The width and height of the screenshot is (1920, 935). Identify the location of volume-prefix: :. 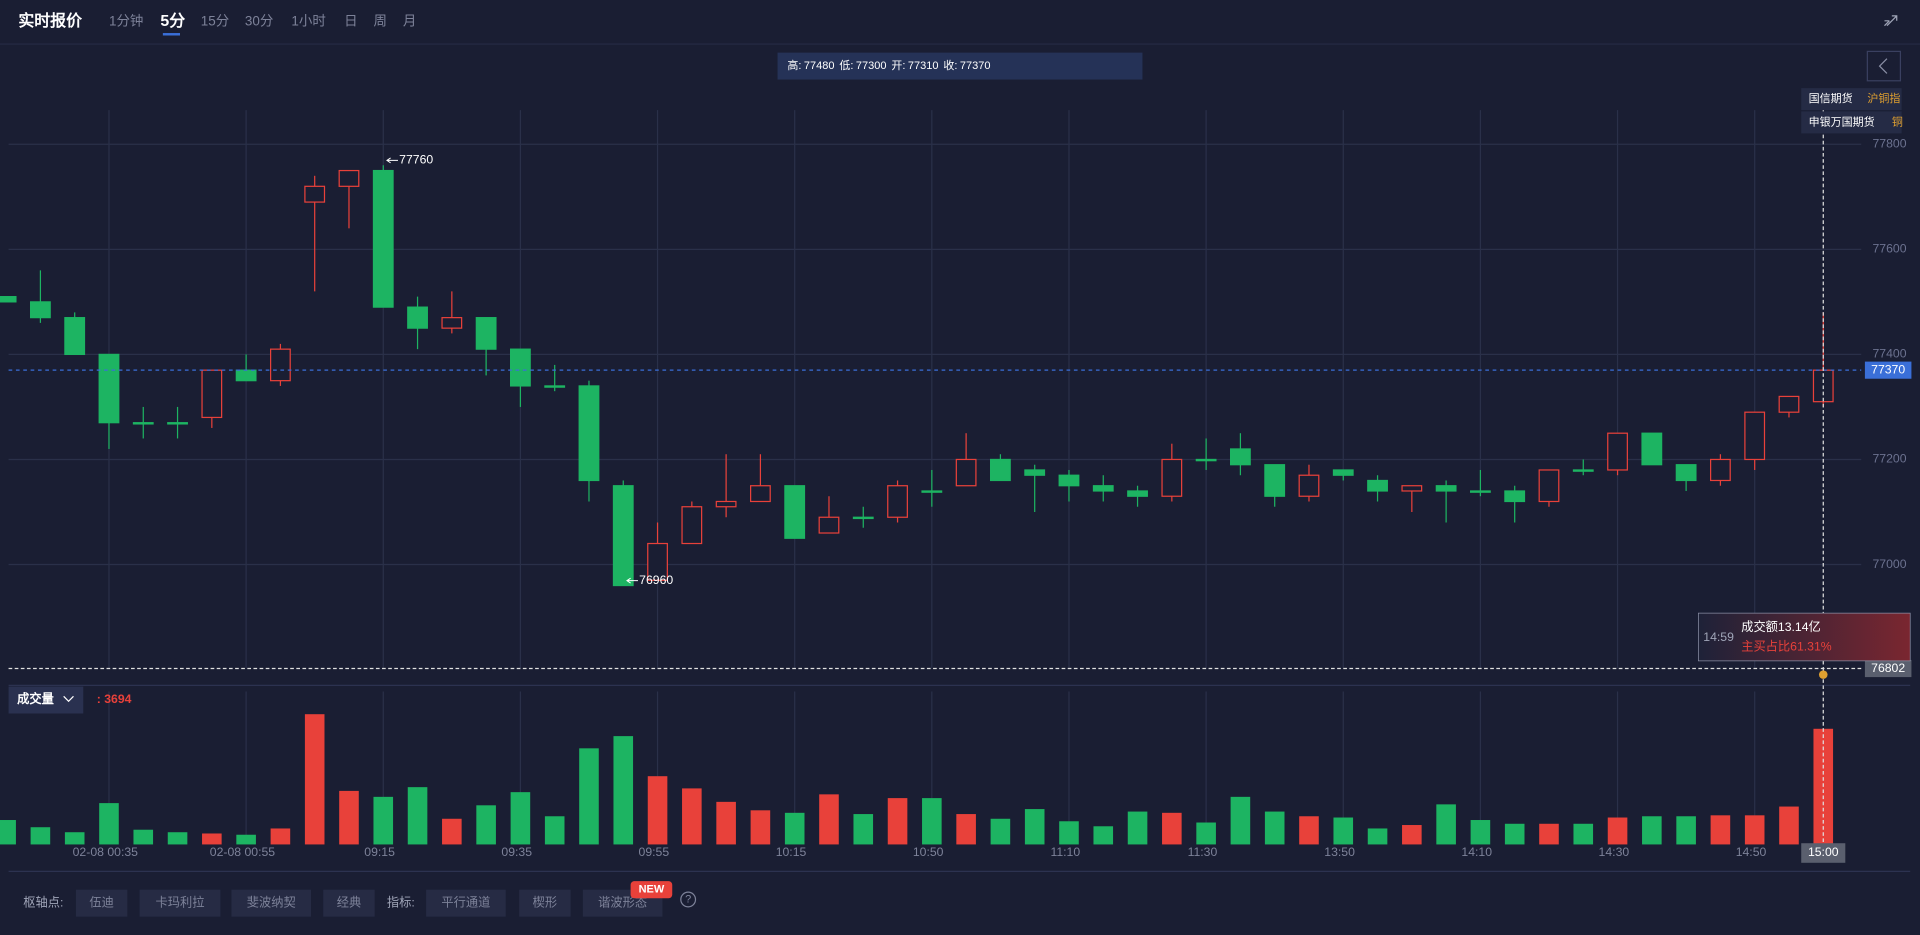
(100, 699).